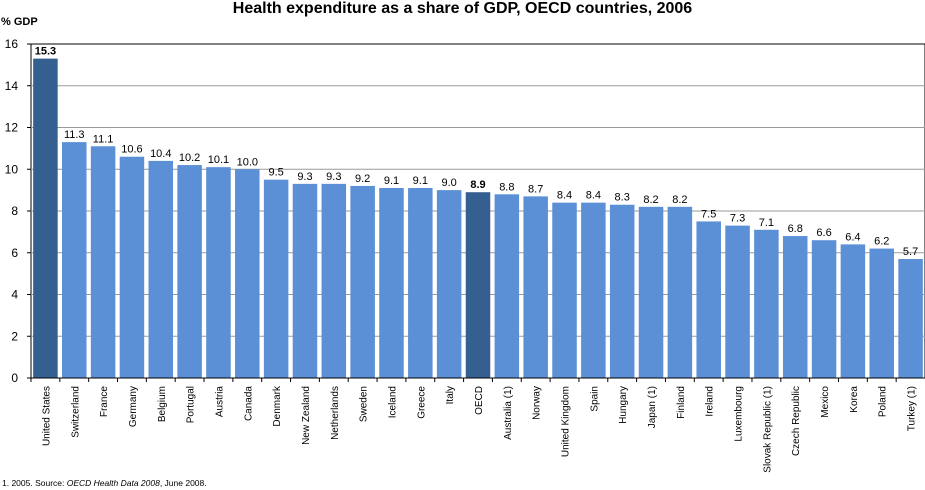 The width and height of the screenshot is (925, 490). I want to click on x-tick-label: Sweden, so click(364, 404).